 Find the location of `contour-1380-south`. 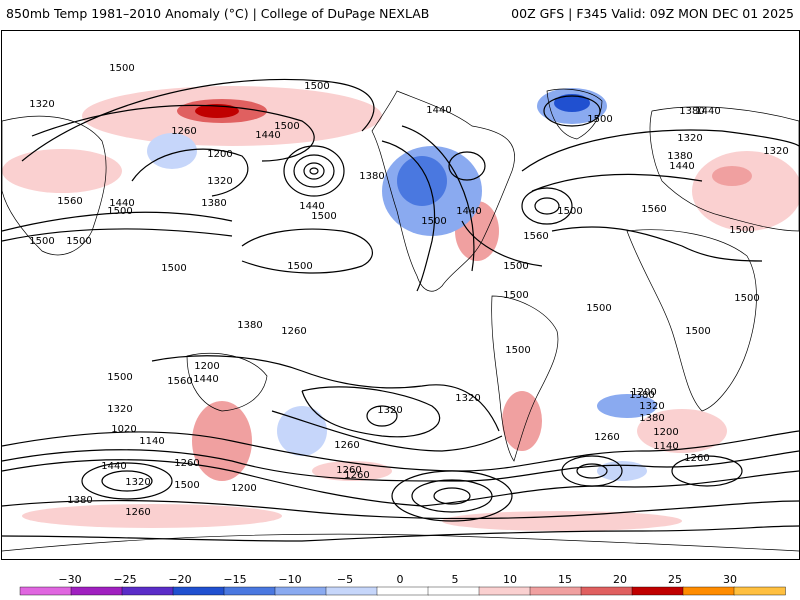

contour-1380-south is located at coordinates (400, 451).